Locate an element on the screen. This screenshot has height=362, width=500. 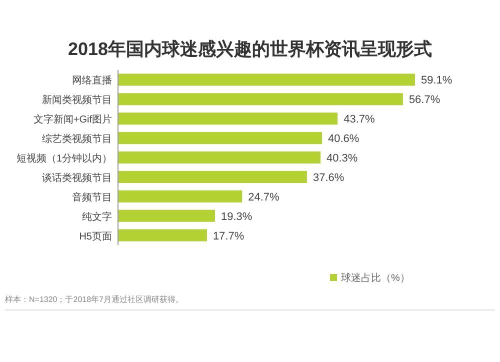
data-label: 59.1% is located at coordinates (436, 80).